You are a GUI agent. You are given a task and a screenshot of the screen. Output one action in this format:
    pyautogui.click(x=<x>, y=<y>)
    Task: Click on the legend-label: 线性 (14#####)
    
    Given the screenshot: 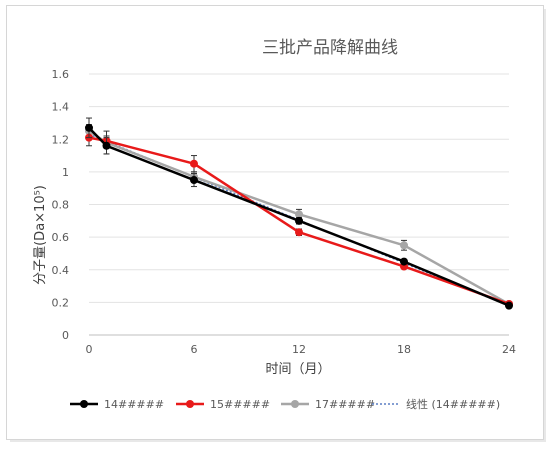 What is the action you would take?
    pyautogui.click(x=453, y=404)
    